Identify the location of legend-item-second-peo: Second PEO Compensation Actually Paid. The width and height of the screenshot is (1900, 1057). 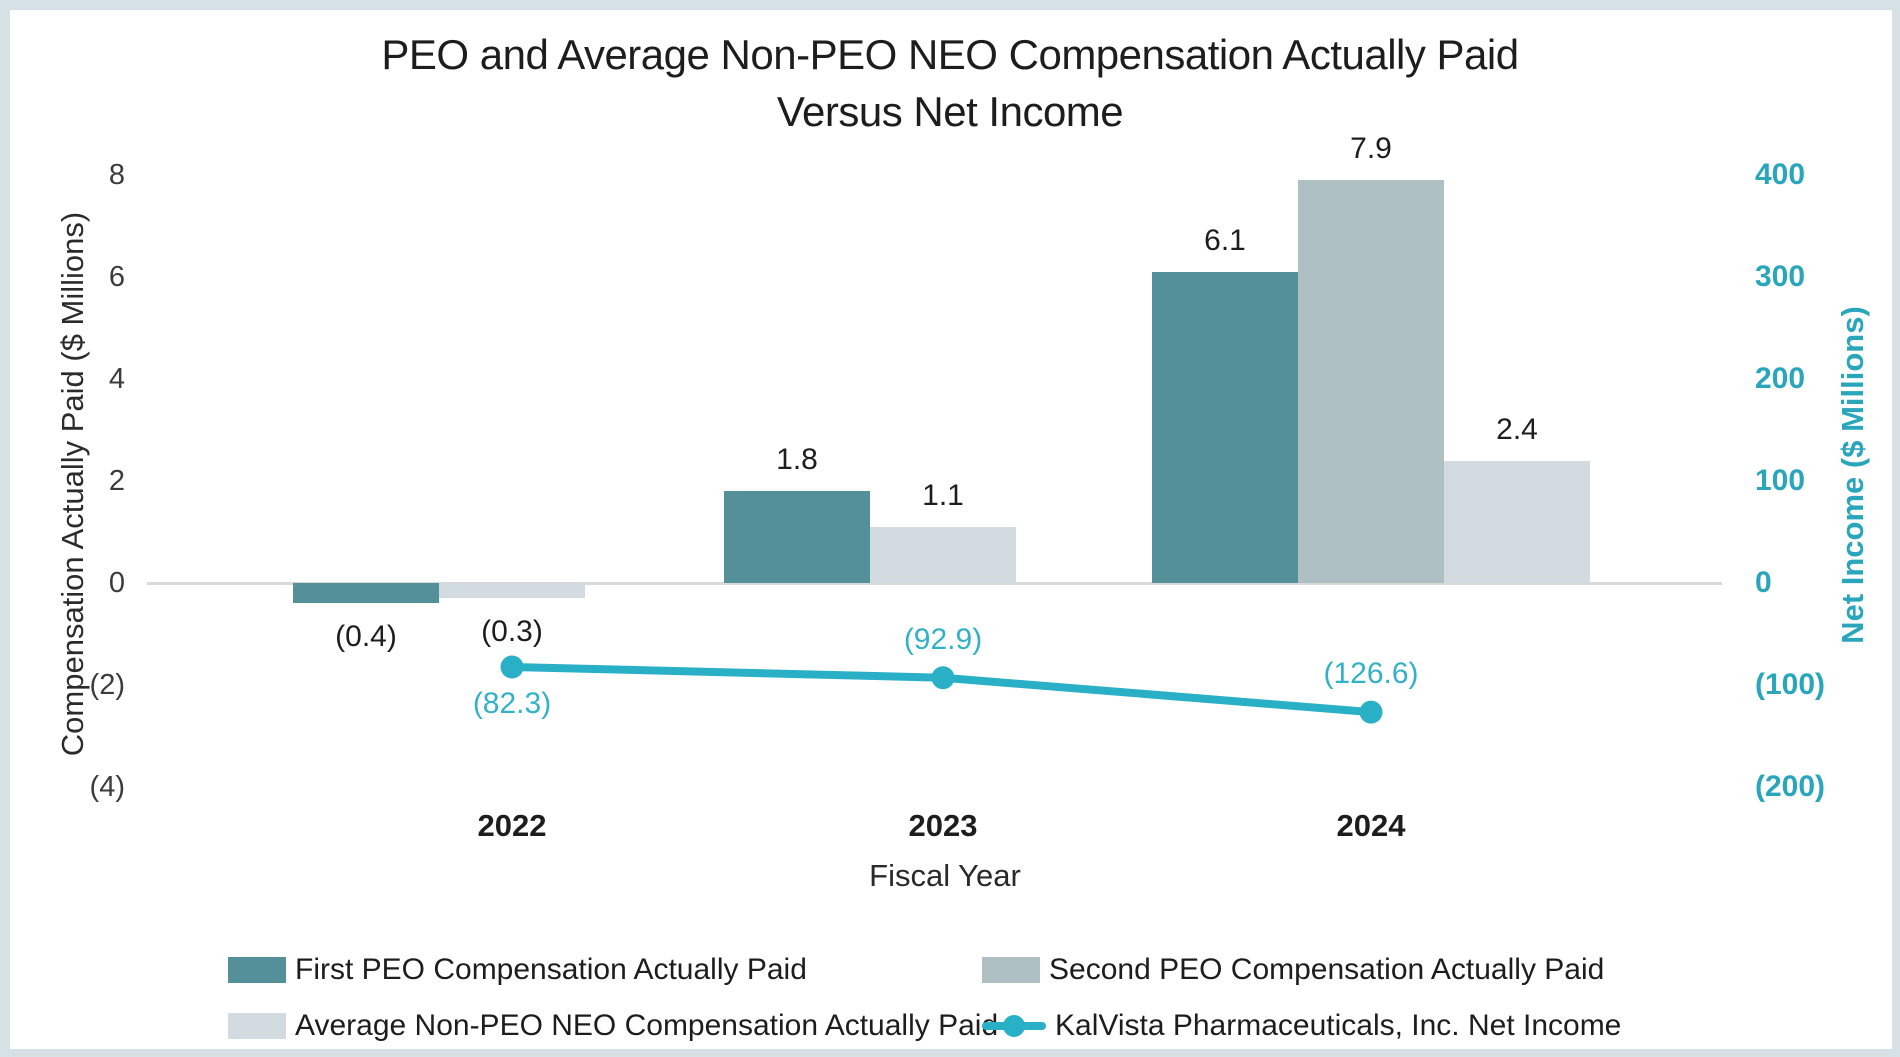
(1293, 970).